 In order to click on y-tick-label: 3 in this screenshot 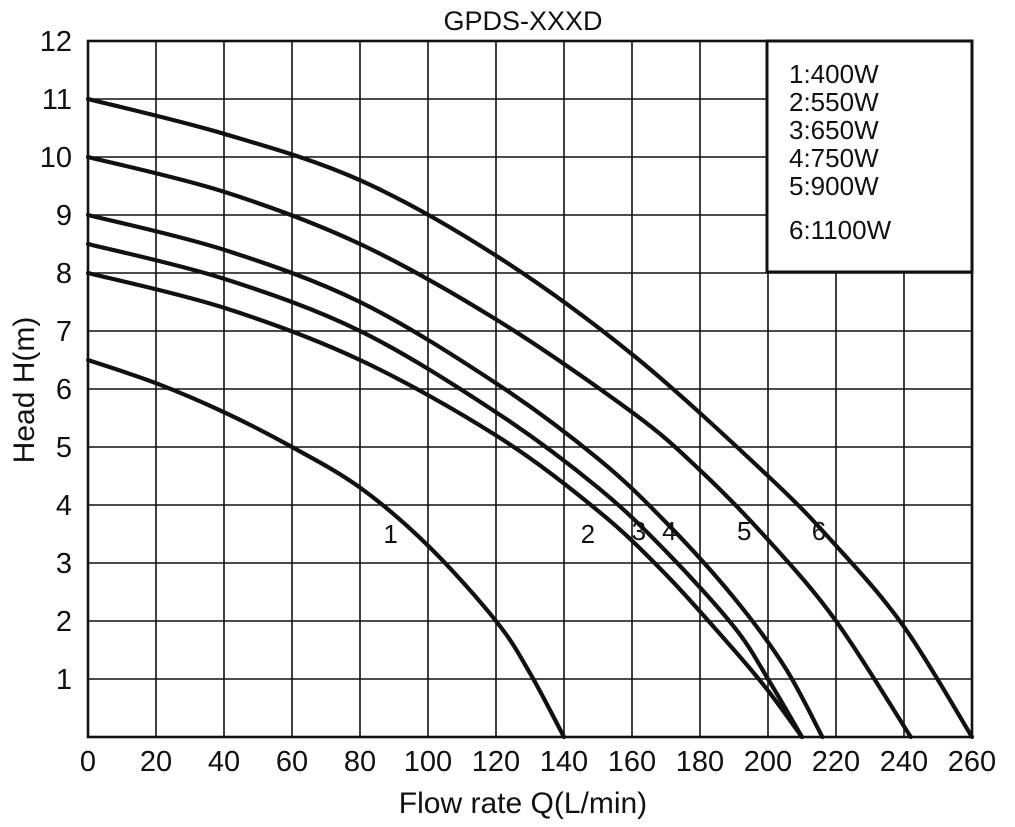, I will do `click(64, 564)`.